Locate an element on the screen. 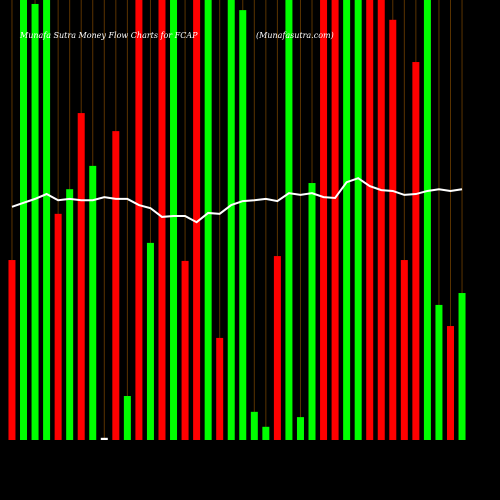 This screenshot has height=500, width=500. money-flow-line is located at coordinates (237, 200).